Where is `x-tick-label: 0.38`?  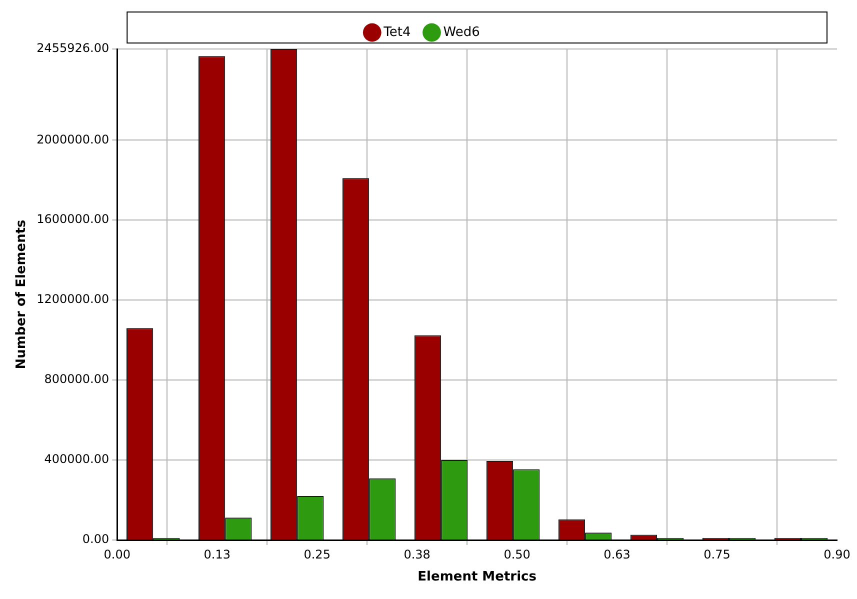 x-tick-label: 0.38 is located at coordinates (417, 554).